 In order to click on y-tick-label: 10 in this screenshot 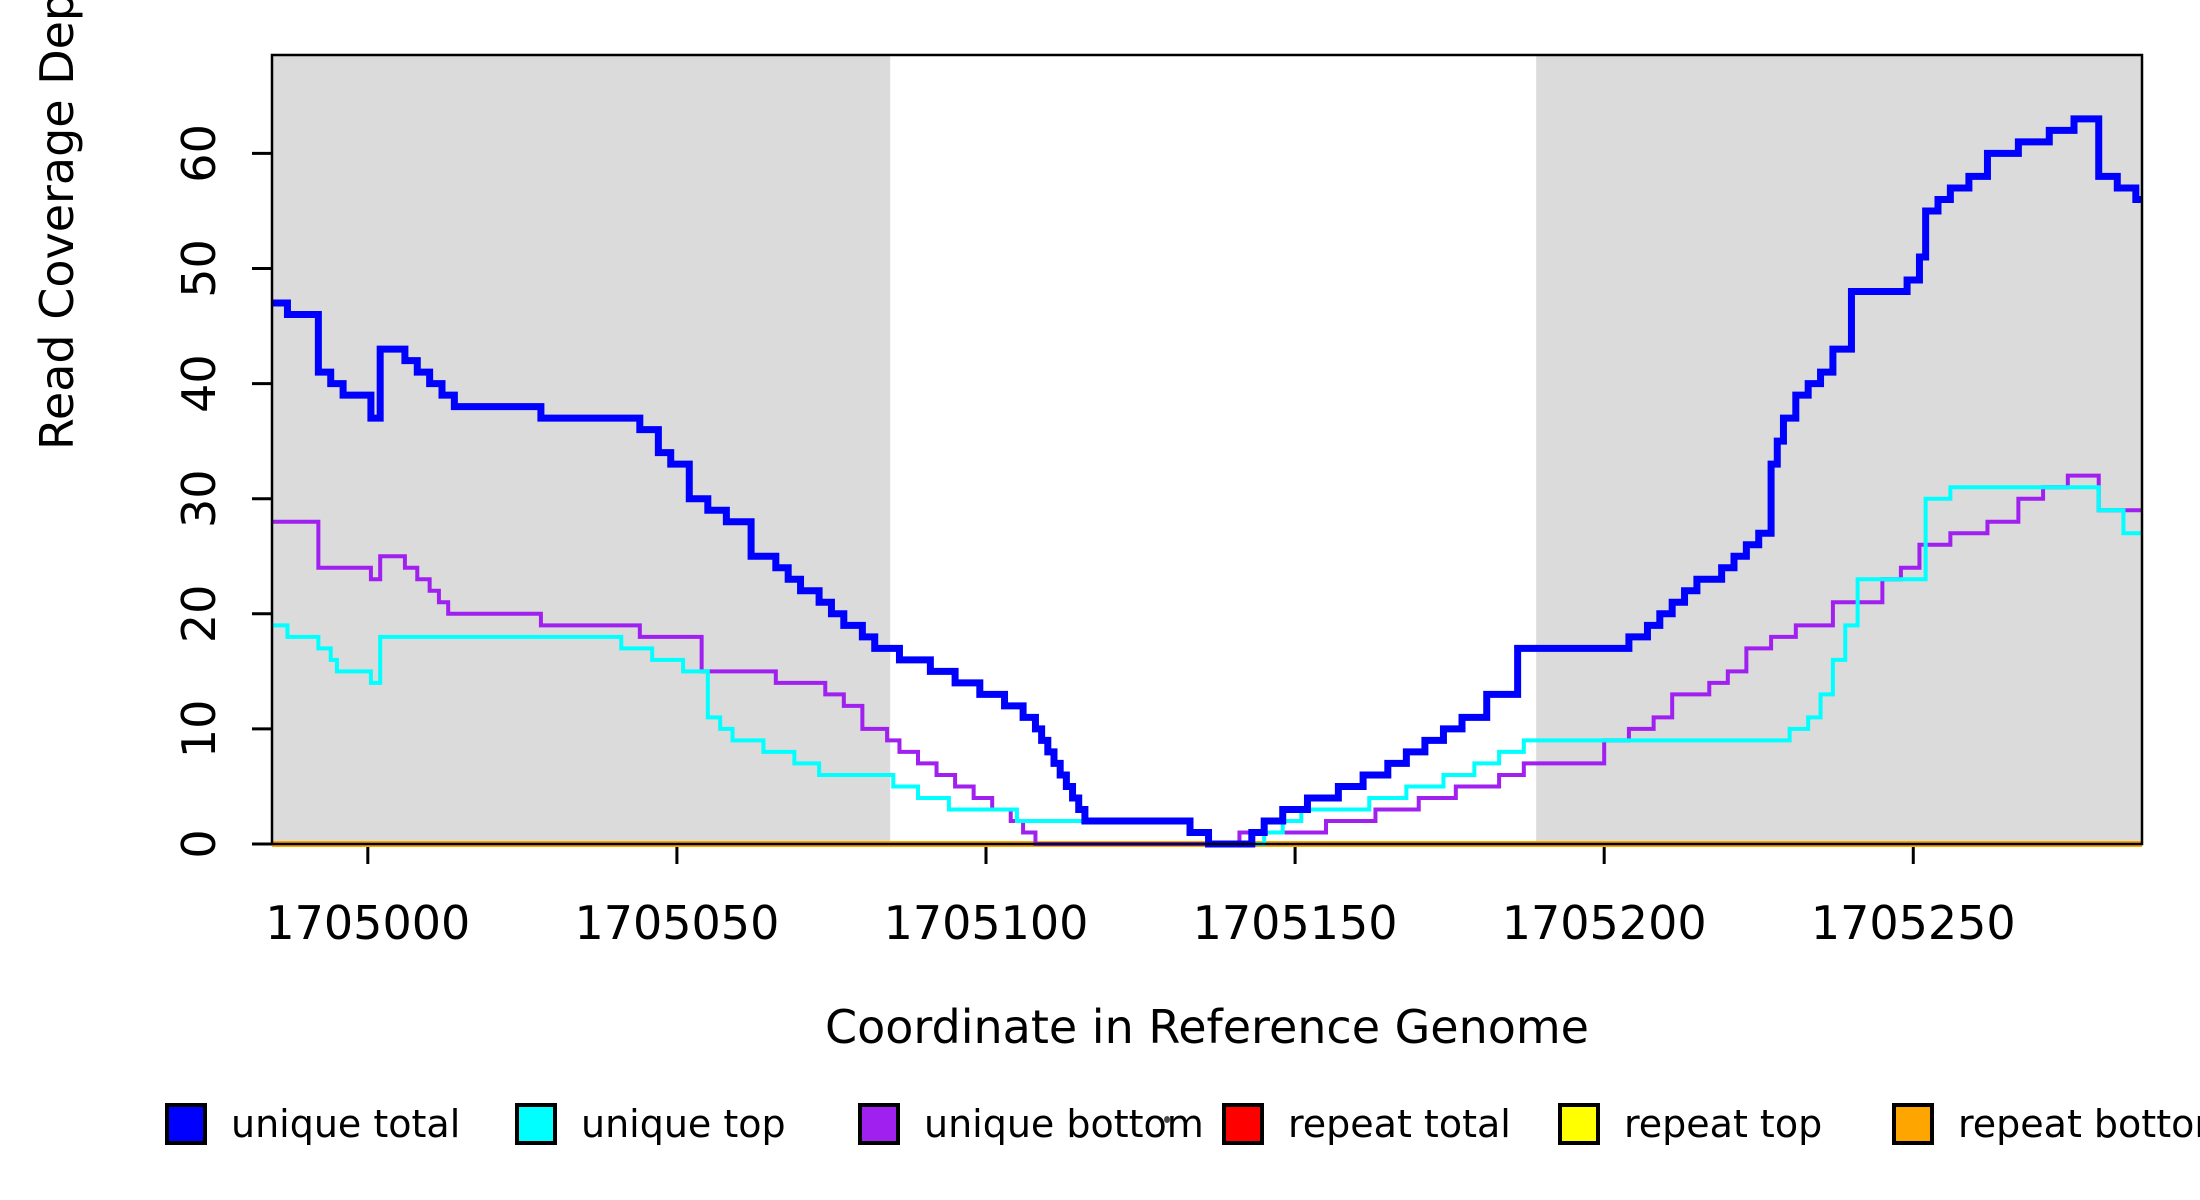, I will do `click(199, 729)`.